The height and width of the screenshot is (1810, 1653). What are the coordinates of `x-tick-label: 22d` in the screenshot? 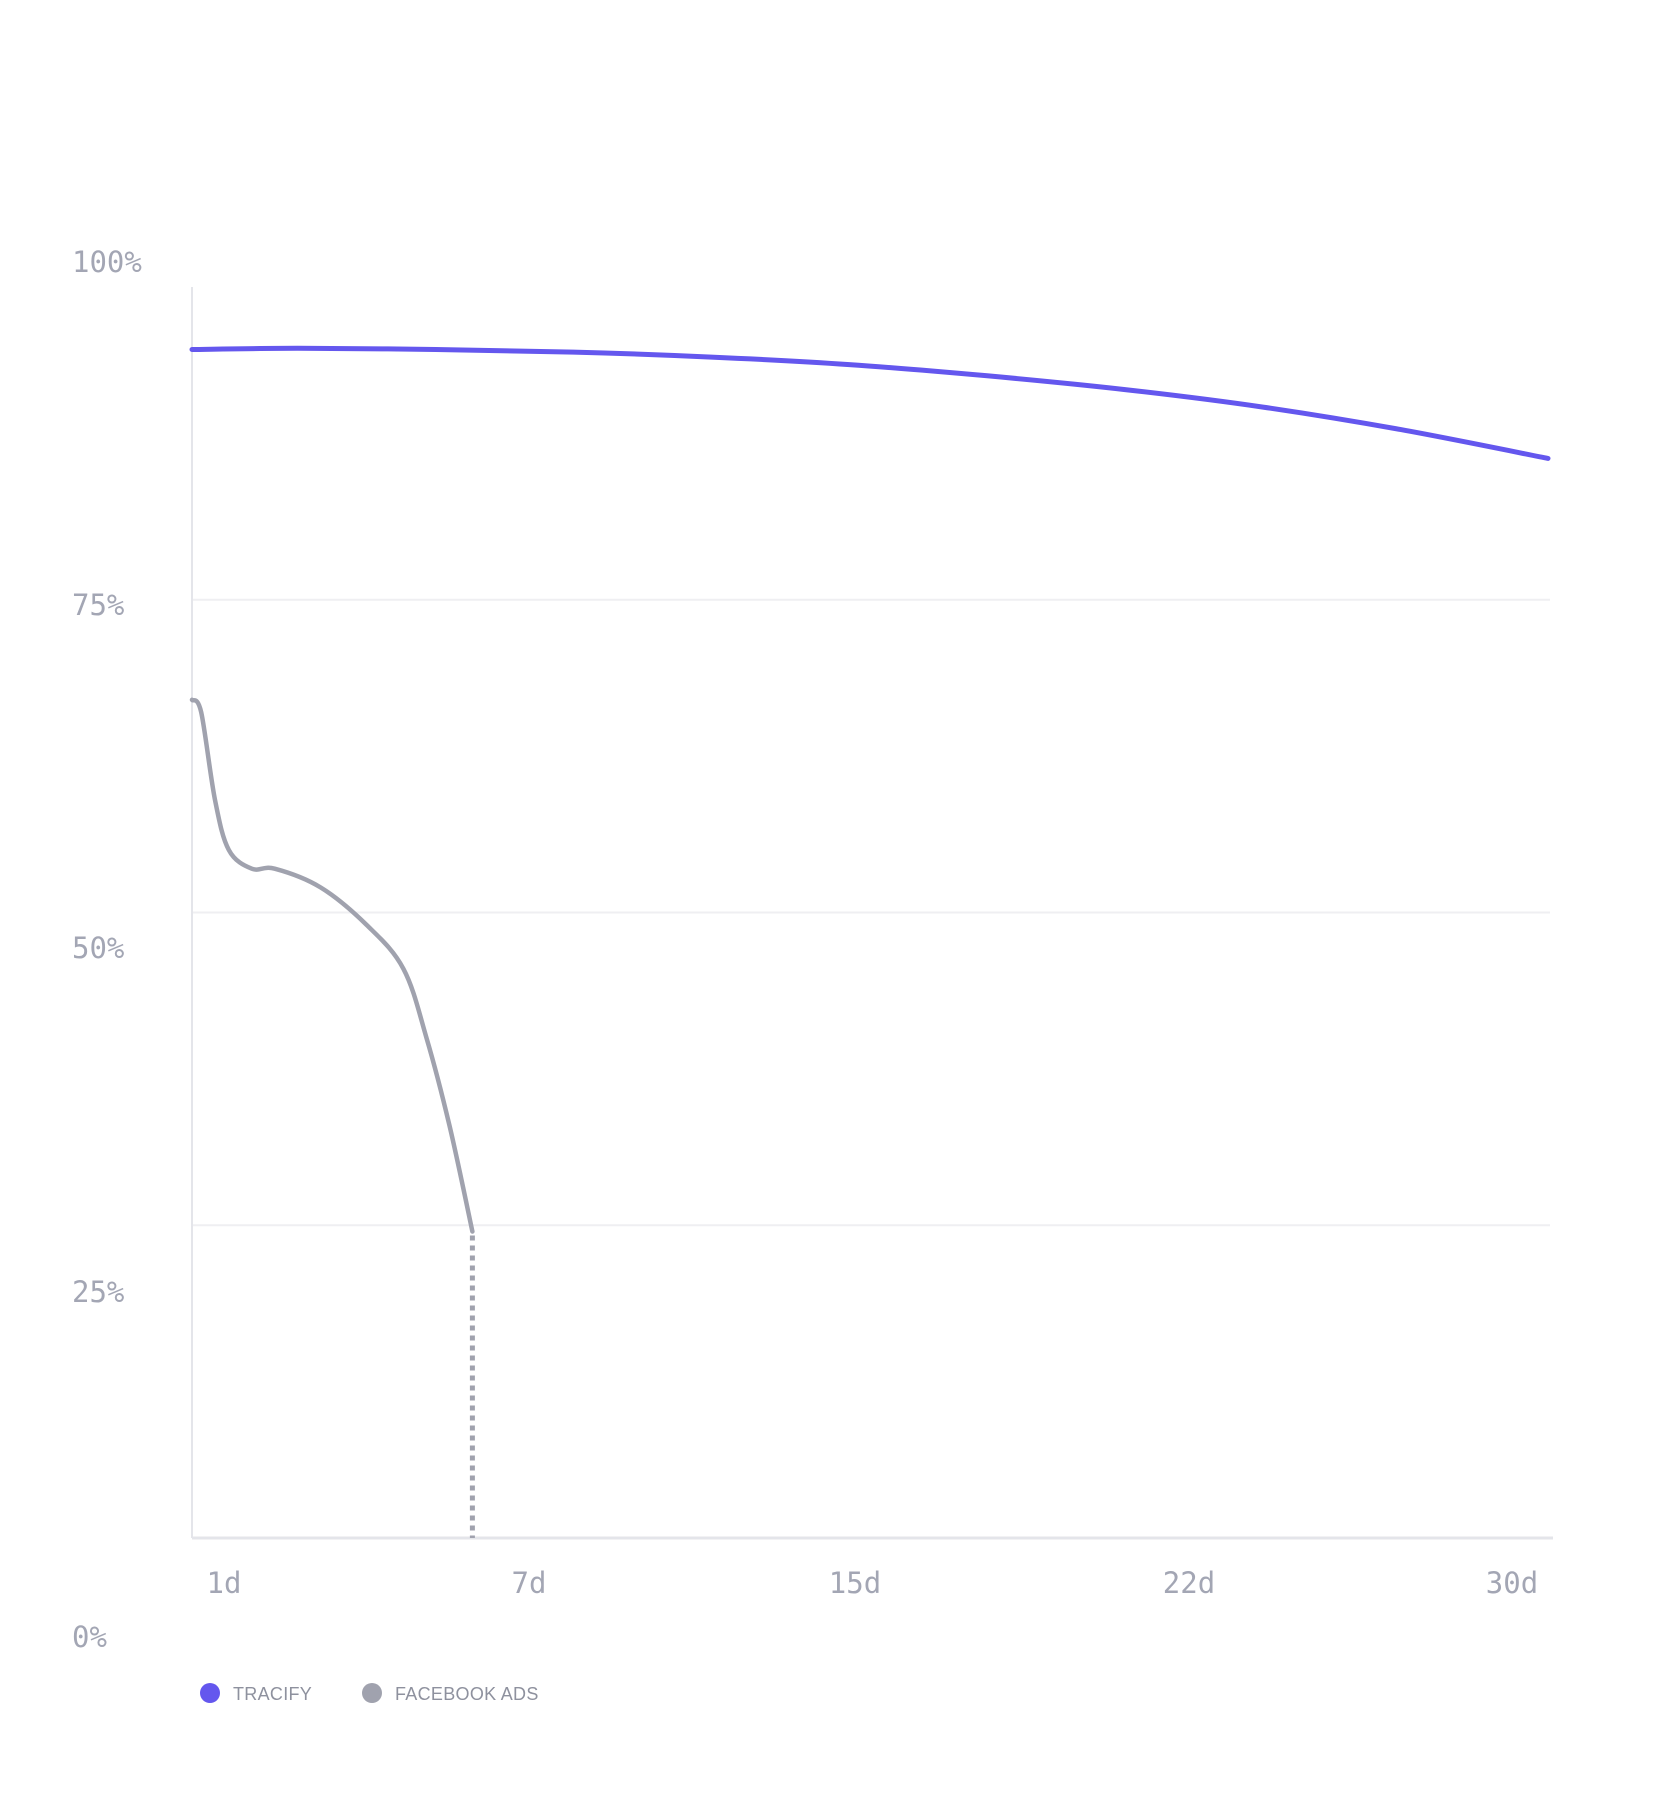 It's located at (1189, 1583).